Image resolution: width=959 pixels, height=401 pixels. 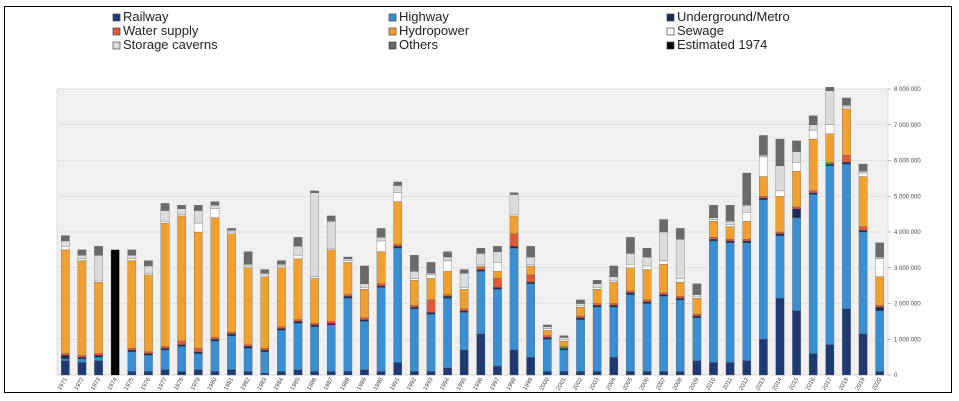 What do you see at coordinates (379, 383) in the screenshot?
I see `x-tick-label: 1990` at bounding box center [379, 383].